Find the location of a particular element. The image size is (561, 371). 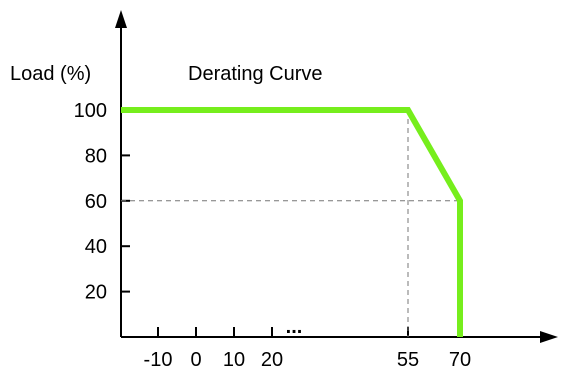

y-axis-arrow is located at coordinates (121, 19).